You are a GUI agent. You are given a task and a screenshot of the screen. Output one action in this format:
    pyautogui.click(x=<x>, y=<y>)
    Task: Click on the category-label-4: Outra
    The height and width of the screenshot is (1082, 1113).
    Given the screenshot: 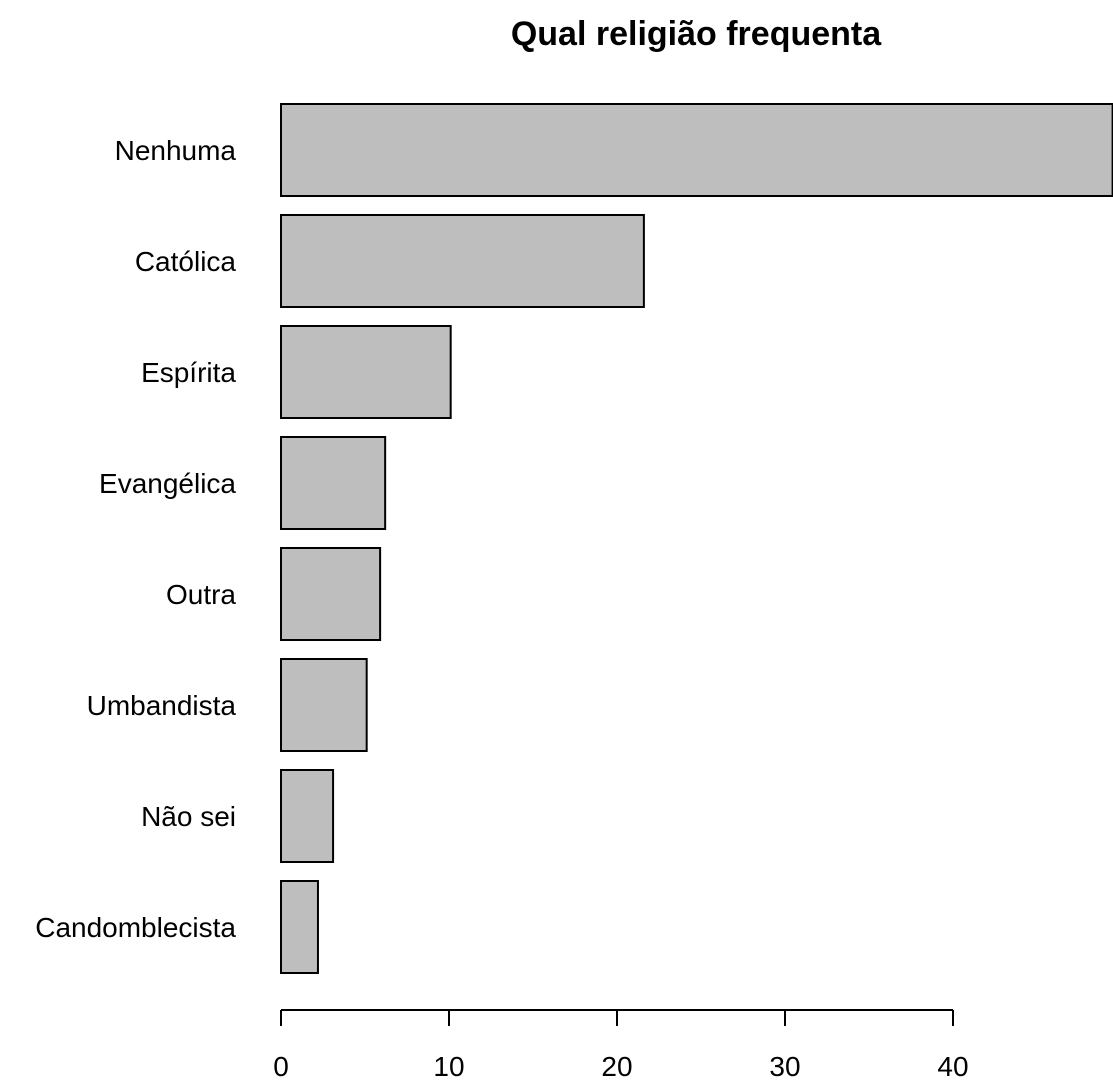 What is the action you would take?
    pyautogui.click(x=201, y=594)
    